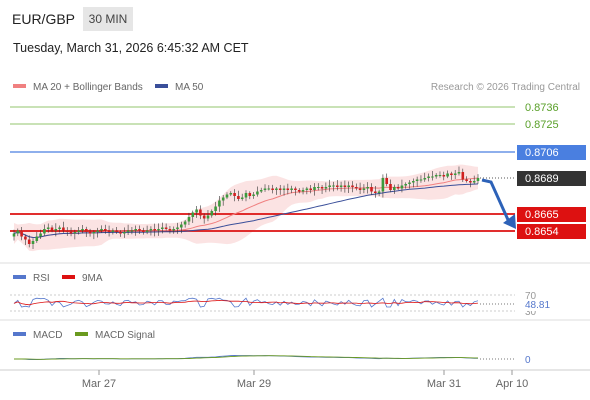 The image size is (590, 400). What do you see at coordinates (542, 108) in the screenshot?
I see `resistance-2-price-label: 0.8736` at bounding box center [542, 108].